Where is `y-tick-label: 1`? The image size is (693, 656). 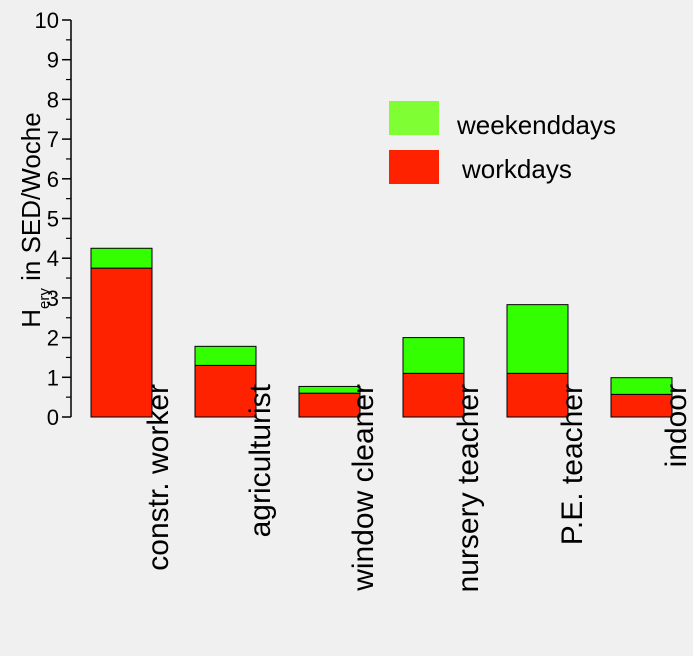 y-tick-label: 1 is located at coordinates (53, 377).